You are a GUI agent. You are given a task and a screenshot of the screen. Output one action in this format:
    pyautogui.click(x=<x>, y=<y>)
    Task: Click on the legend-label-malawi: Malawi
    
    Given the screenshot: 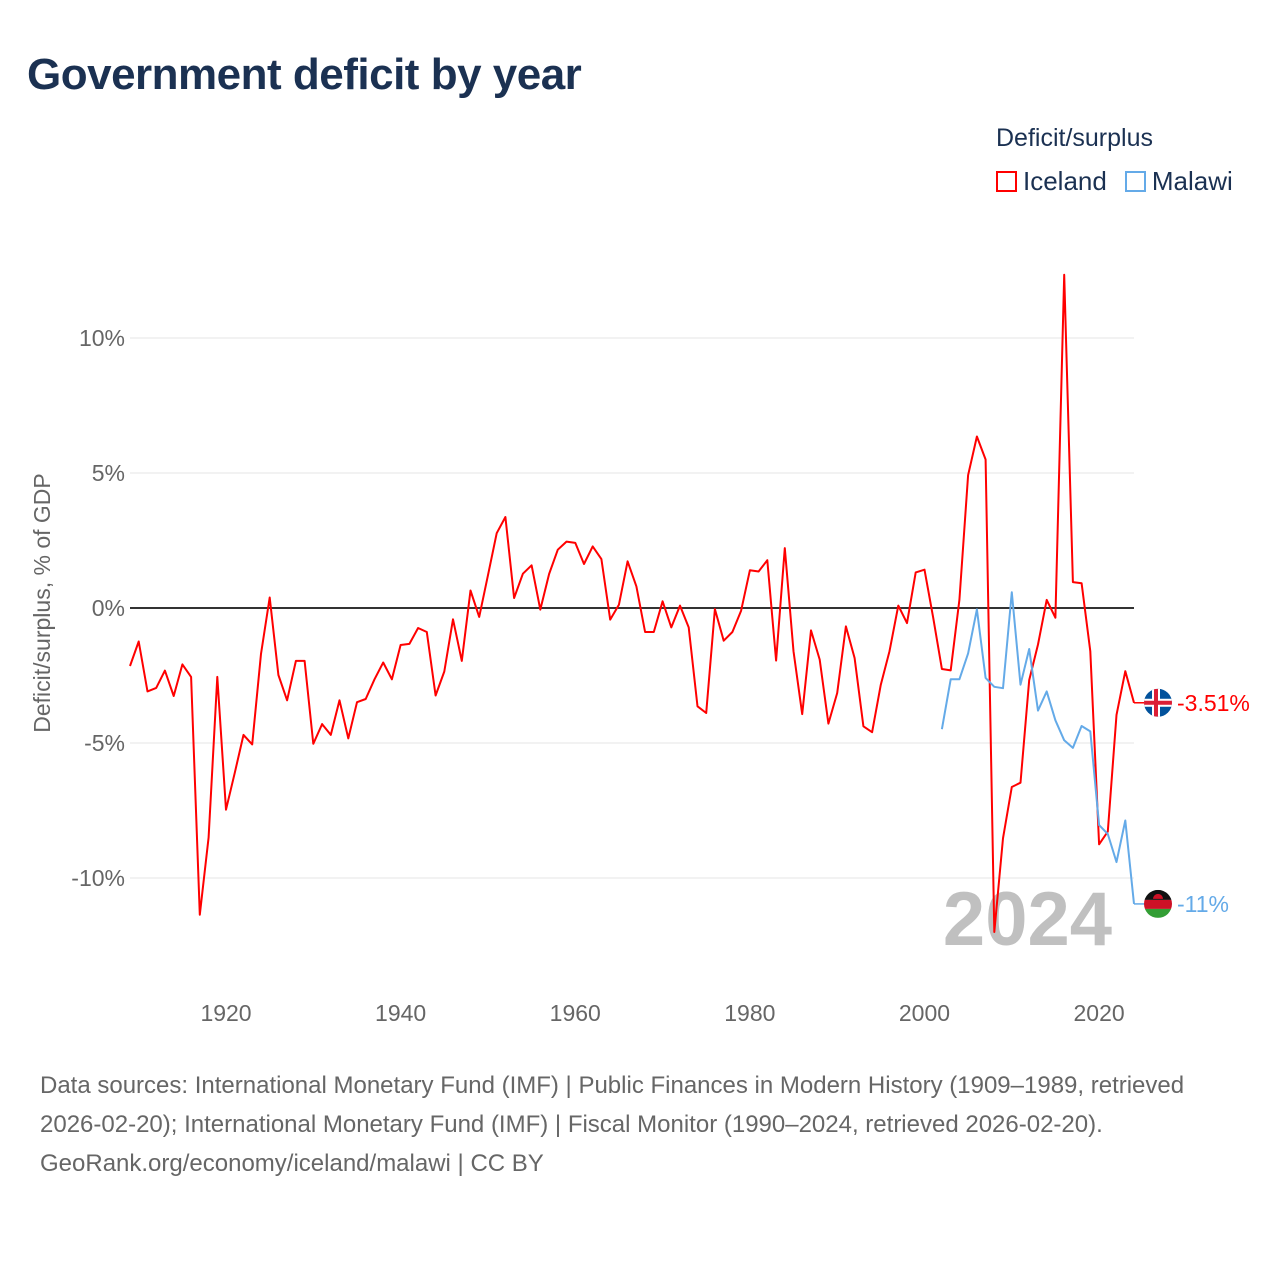 What is the action you would take?
    pyautogui.click(x=1192, y=181)
    